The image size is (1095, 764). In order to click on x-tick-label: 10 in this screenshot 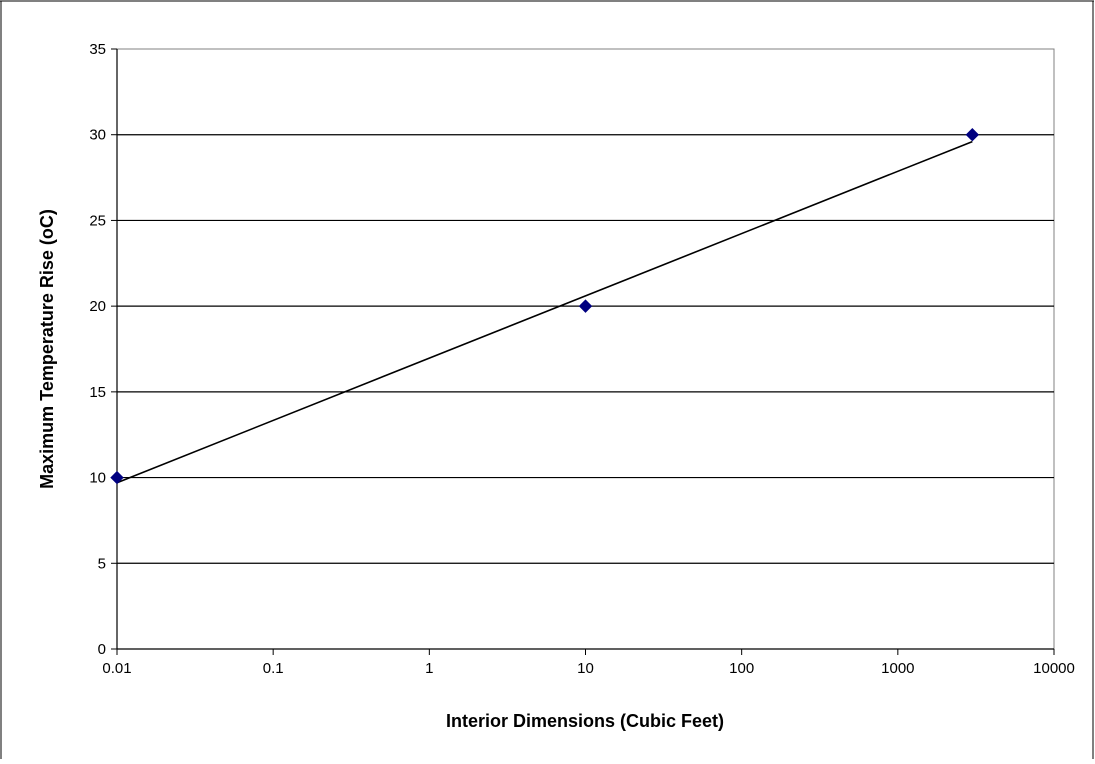, I will do `click(585, 668)`.